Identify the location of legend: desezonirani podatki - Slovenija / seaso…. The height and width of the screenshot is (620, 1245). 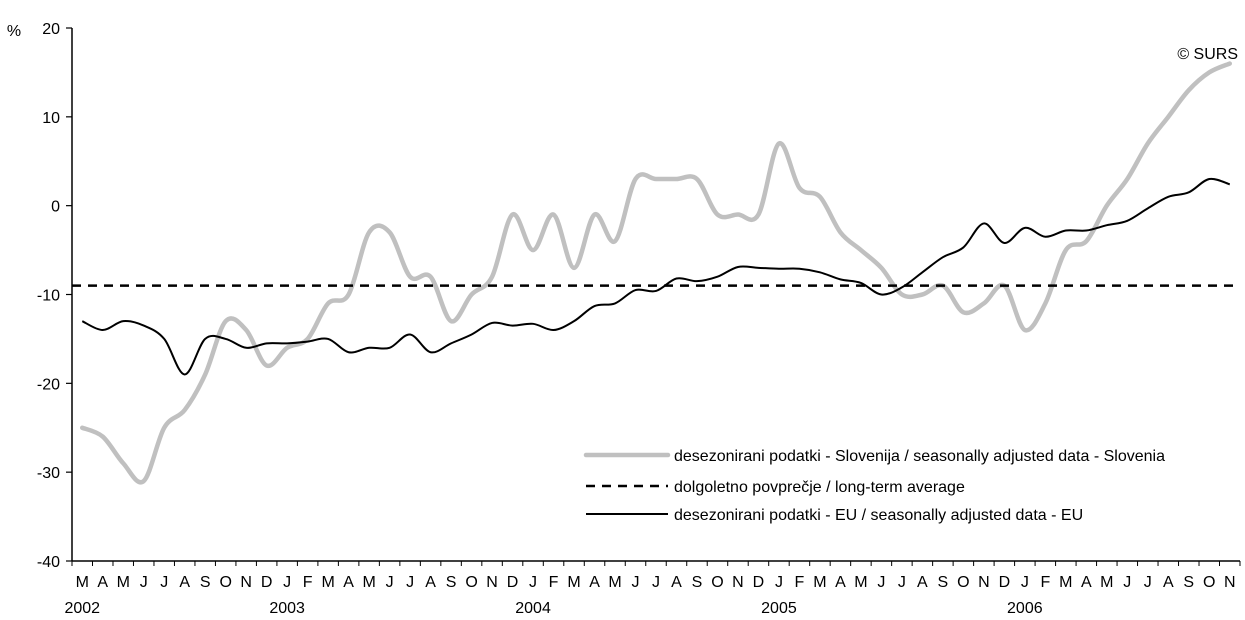
(874, 486).